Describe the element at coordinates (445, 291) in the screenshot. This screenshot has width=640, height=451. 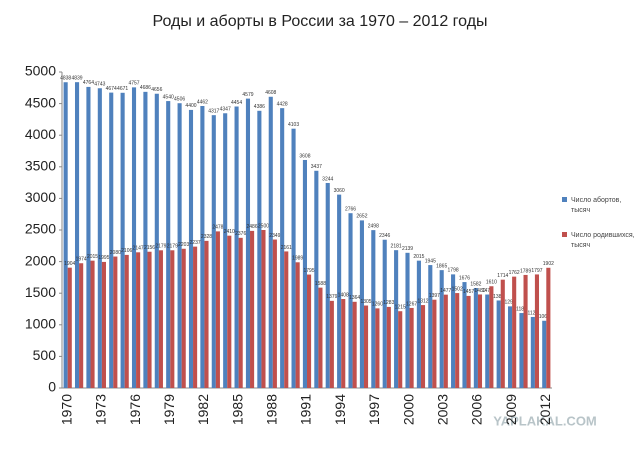
I see `value-label: 1477` at that location.